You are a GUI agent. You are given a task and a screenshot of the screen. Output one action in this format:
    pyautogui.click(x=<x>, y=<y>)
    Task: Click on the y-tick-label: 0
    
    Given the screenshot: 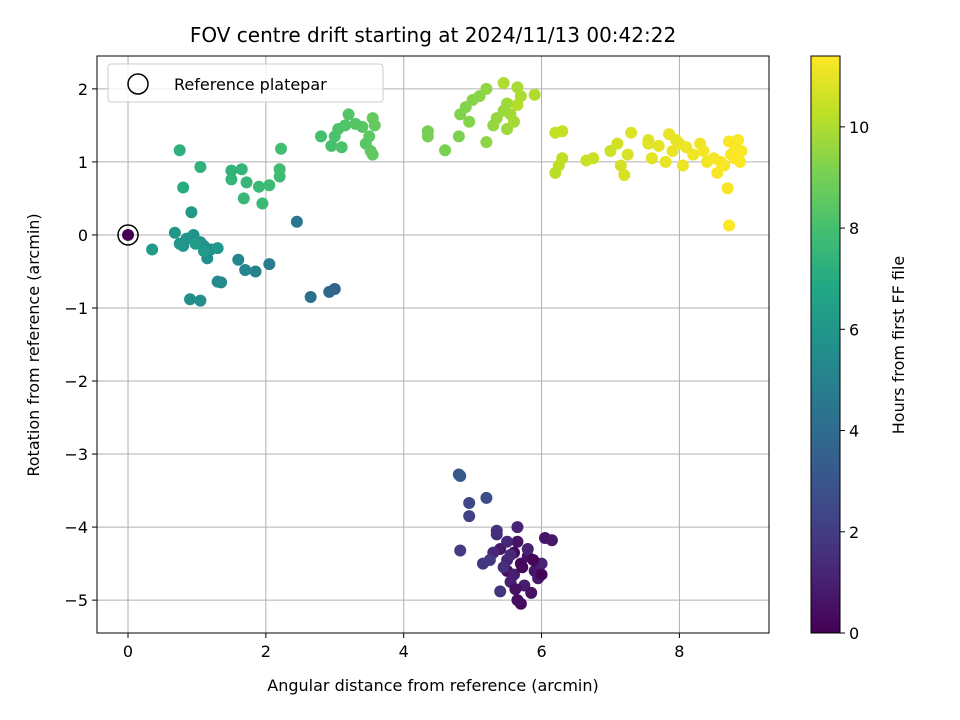 What is the action you would take?
    pyautogui.click(x=83, y=235)
    